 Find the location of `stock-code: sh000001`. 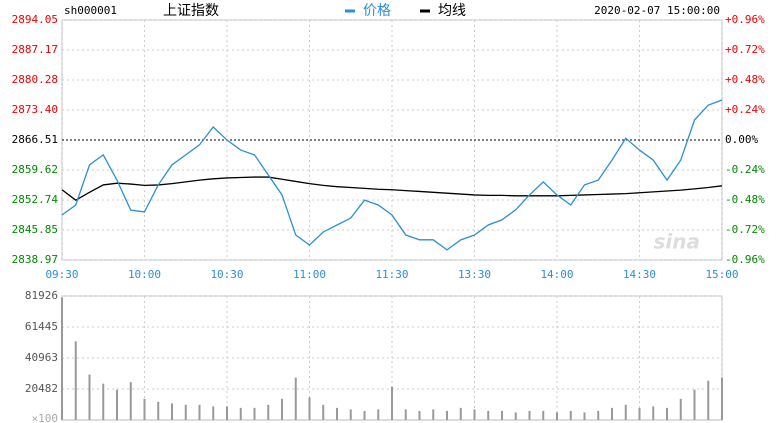

stock-code: sh000001 is located at coordinates (90, 10).